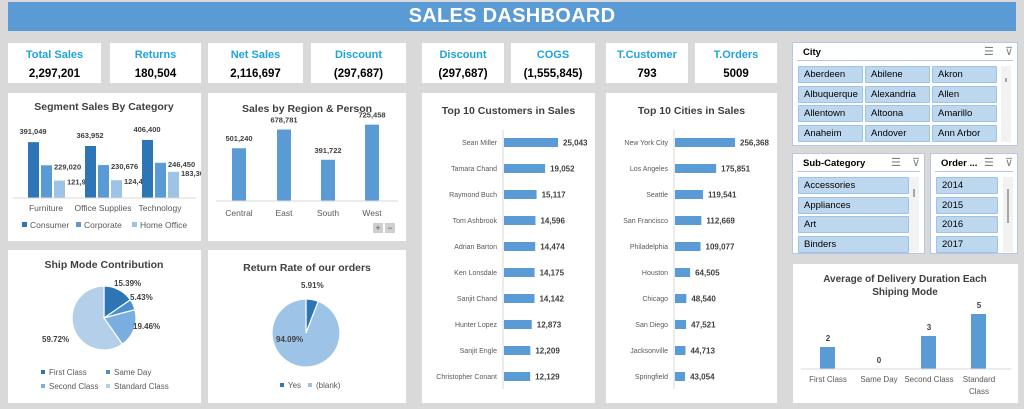 The width and height of the screenshot is (1024, 409). What do you see at coordinates (463, 63) in the screenshot?
I see `kpi-discount-2: Discount (297,687)` at bounding box center [463, 63].